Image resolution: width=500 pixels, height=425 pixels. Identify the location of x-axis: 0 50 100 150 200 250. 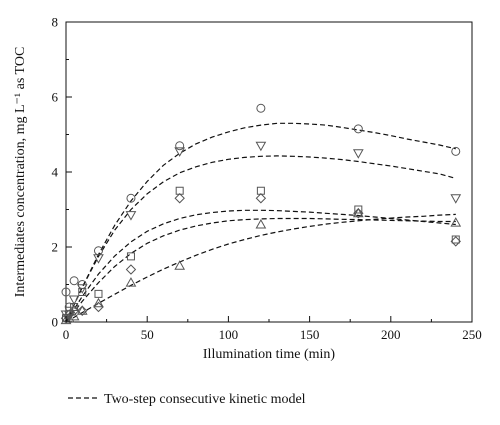
(272, 329).